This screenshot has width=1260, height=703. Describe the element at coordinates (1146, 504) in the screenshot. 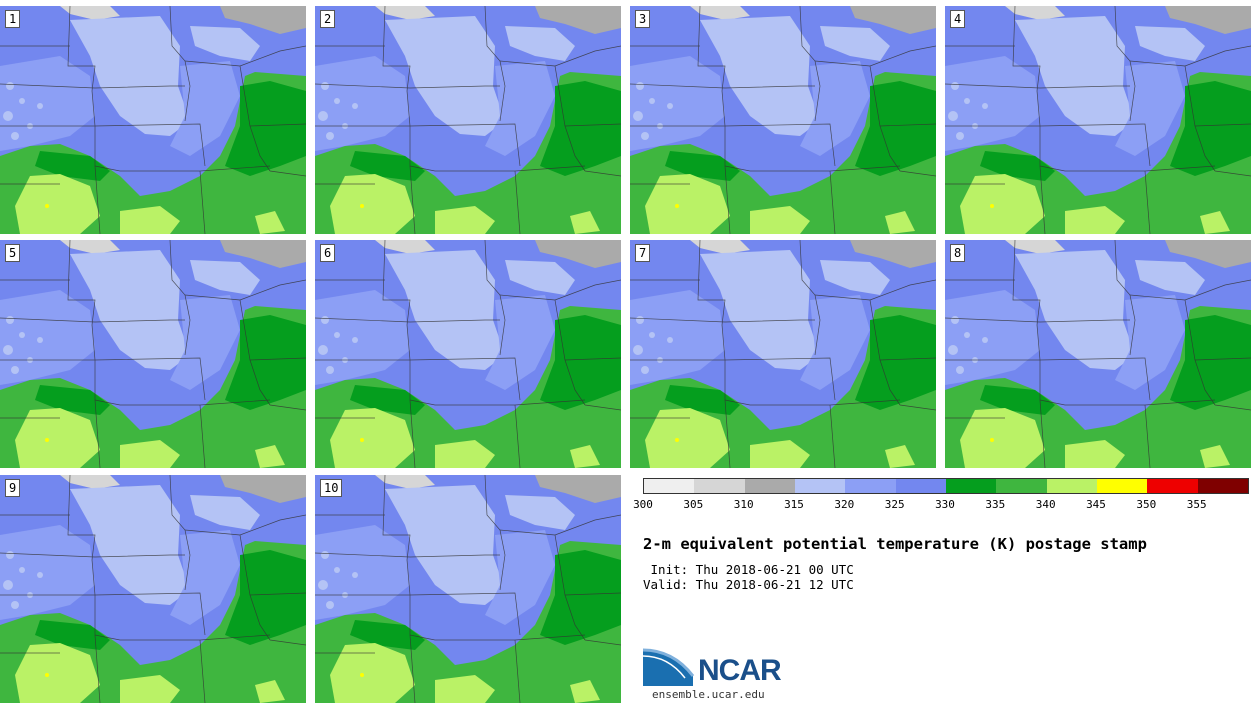

I see `colorbar-tick-label: 350` at that location.